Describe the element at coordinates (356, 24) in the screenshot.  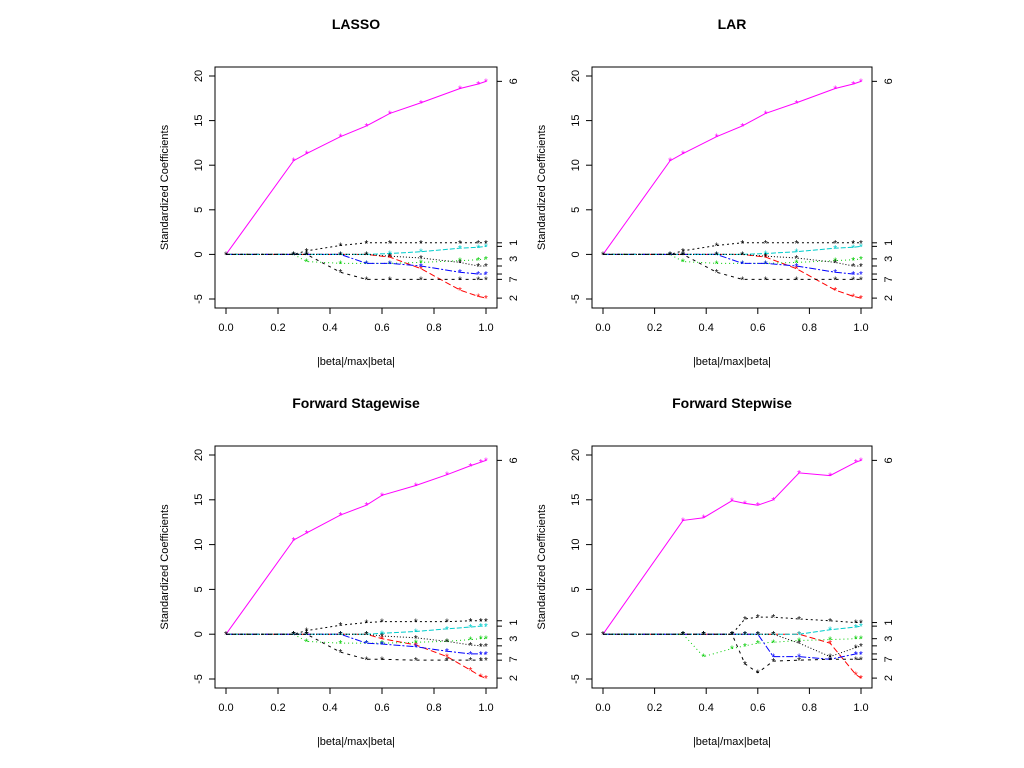
I see `chart-title: LASSO` at that location.